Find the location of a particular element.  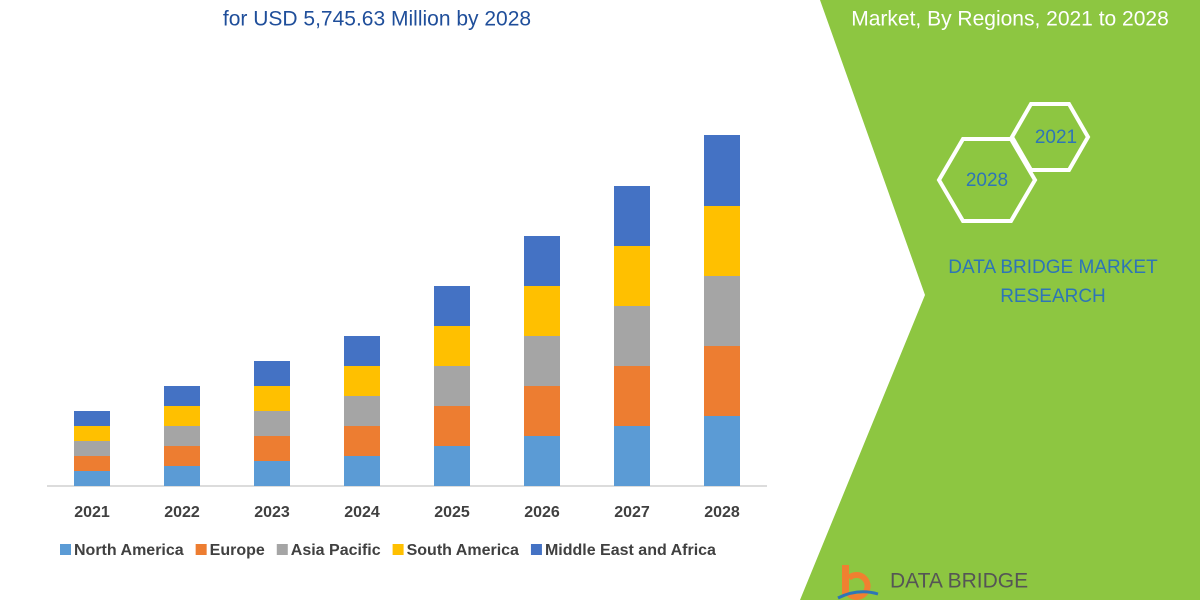

hexagon-label: 2021 is located at coordinates (1056, 137).